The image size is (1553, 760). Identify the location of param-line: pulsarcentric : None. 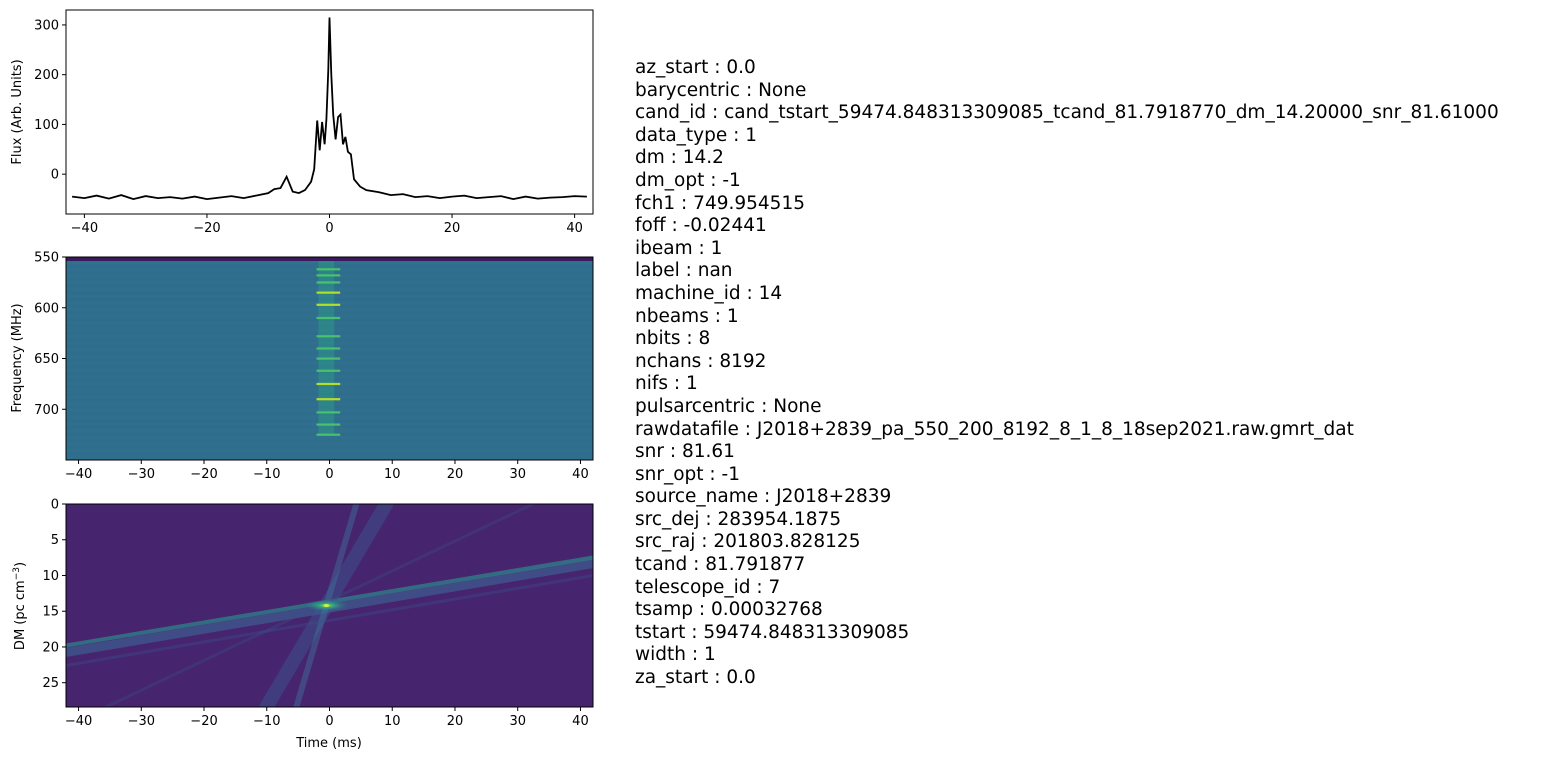
(728, 406).